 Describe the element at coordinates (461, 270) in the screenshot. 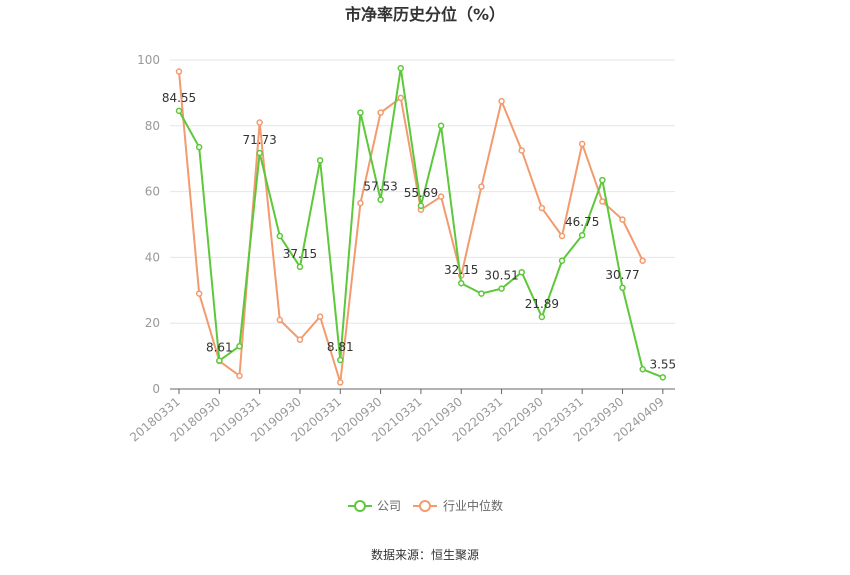

I see `data-label: 32.15` at that location.